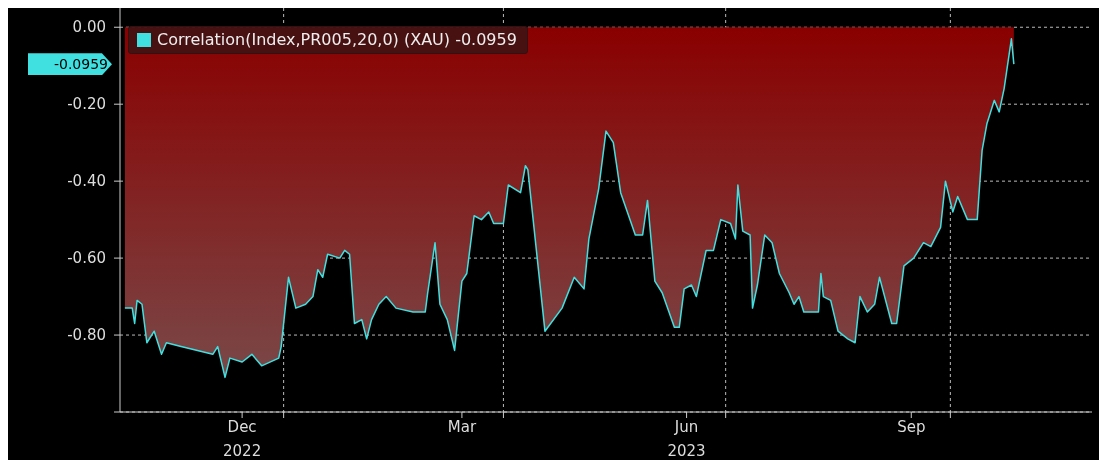 Image resolution: width=1107 pixels, height=468 pixels. Describe the element at coordinates (86, 258) in the screenshot. I see `y-tick-label: -0.60` at that location.